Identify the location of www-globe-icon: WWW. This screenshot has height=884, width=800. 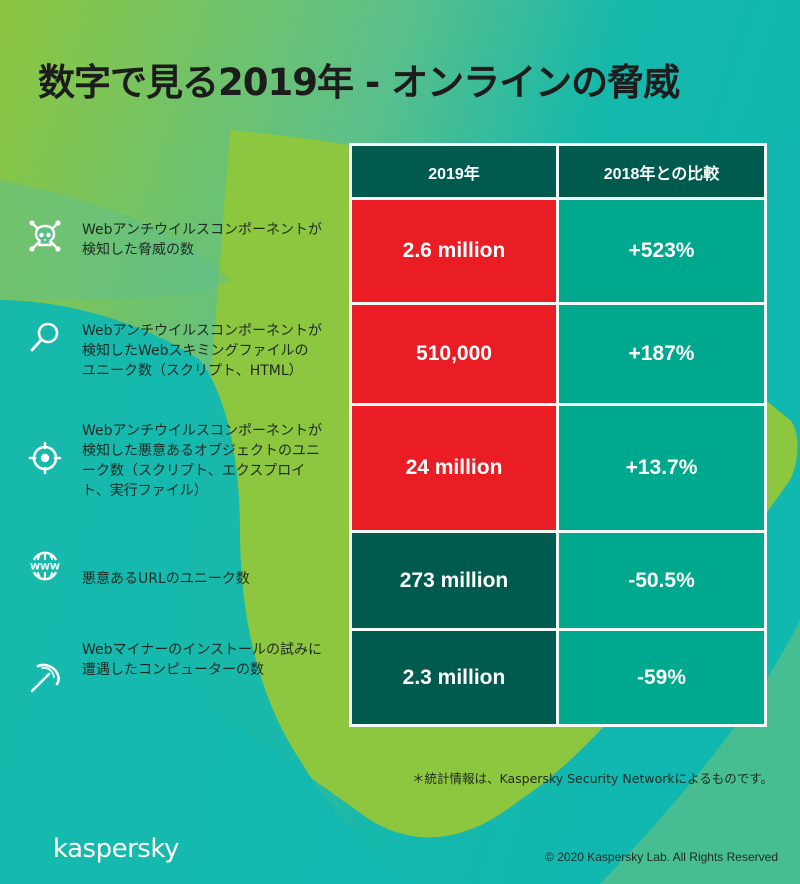
(45, 566).